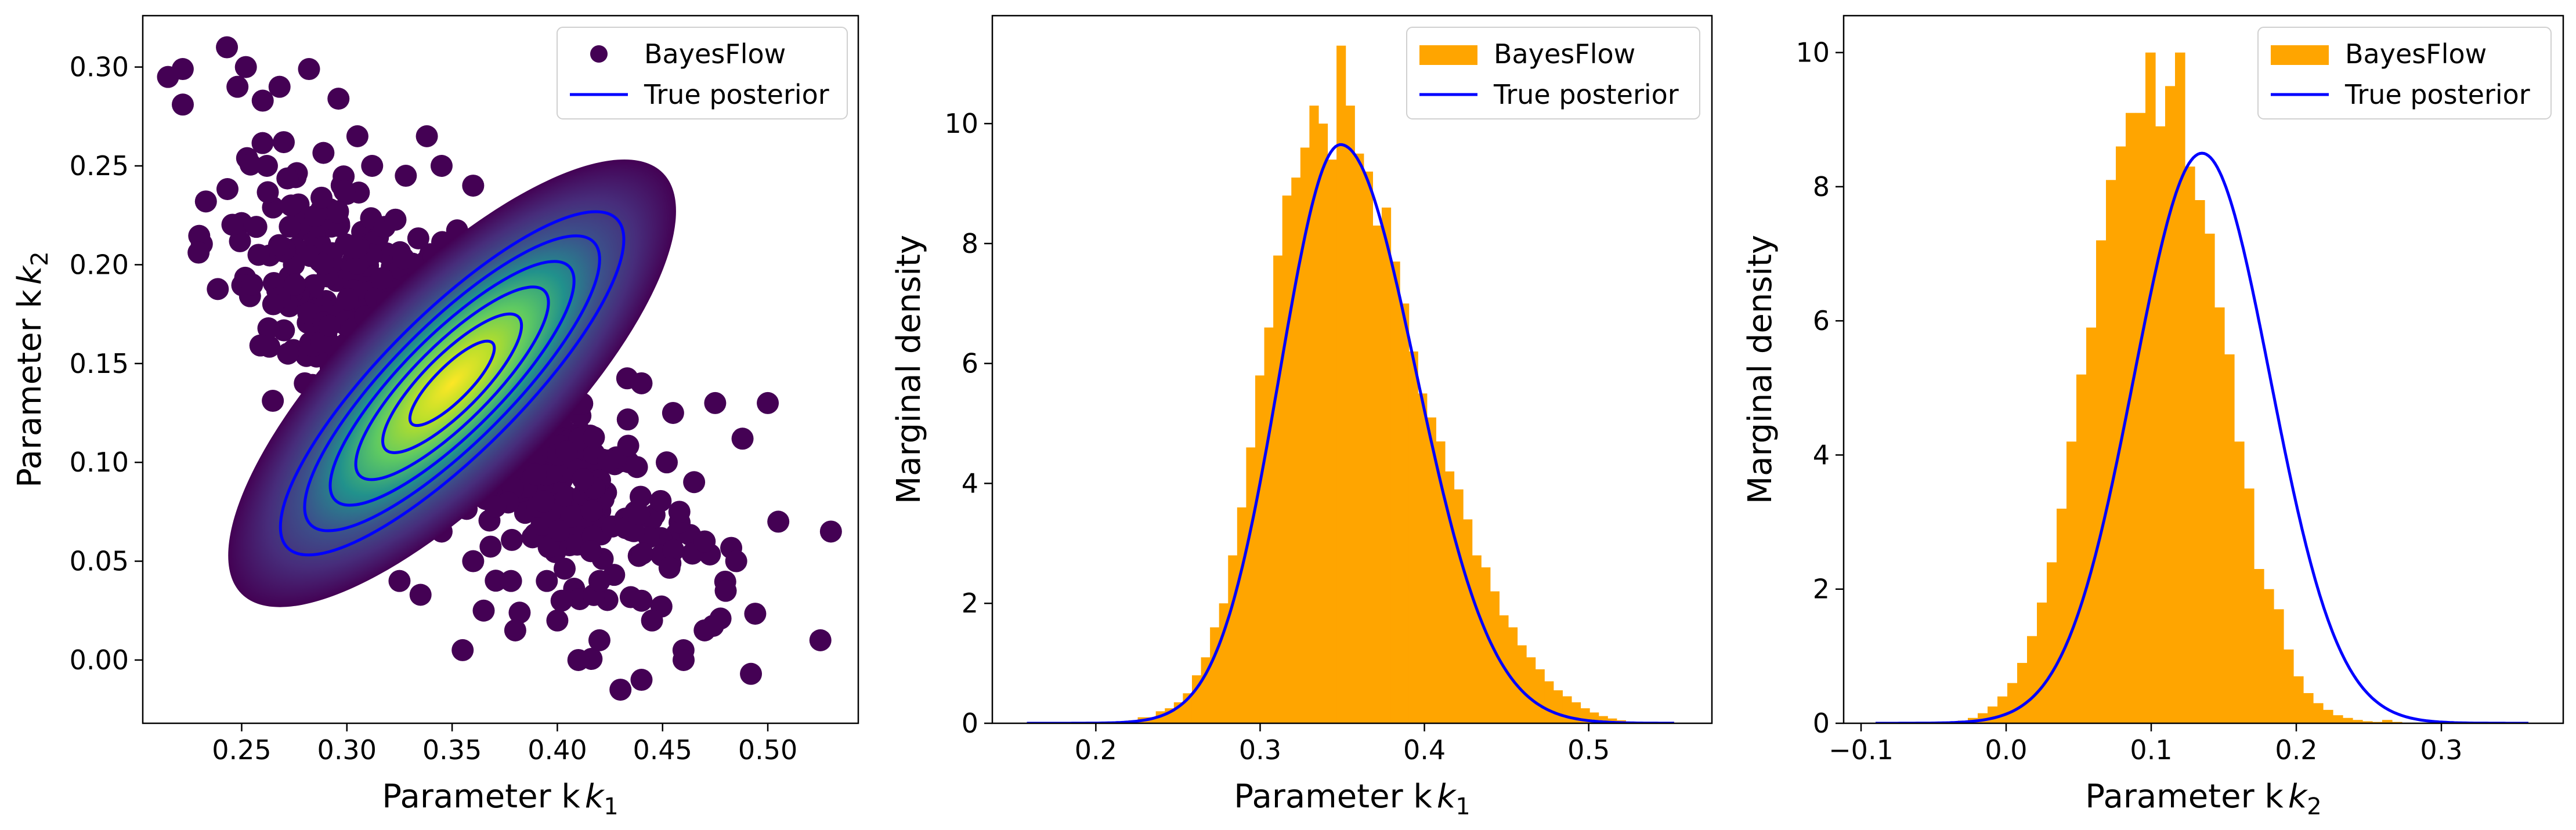 The height and width of the screenshot is (830, 2576). Describe the element at coordinates (1588, 750) in the screenshot. I see `x-tick-label: 0.5` at that location.